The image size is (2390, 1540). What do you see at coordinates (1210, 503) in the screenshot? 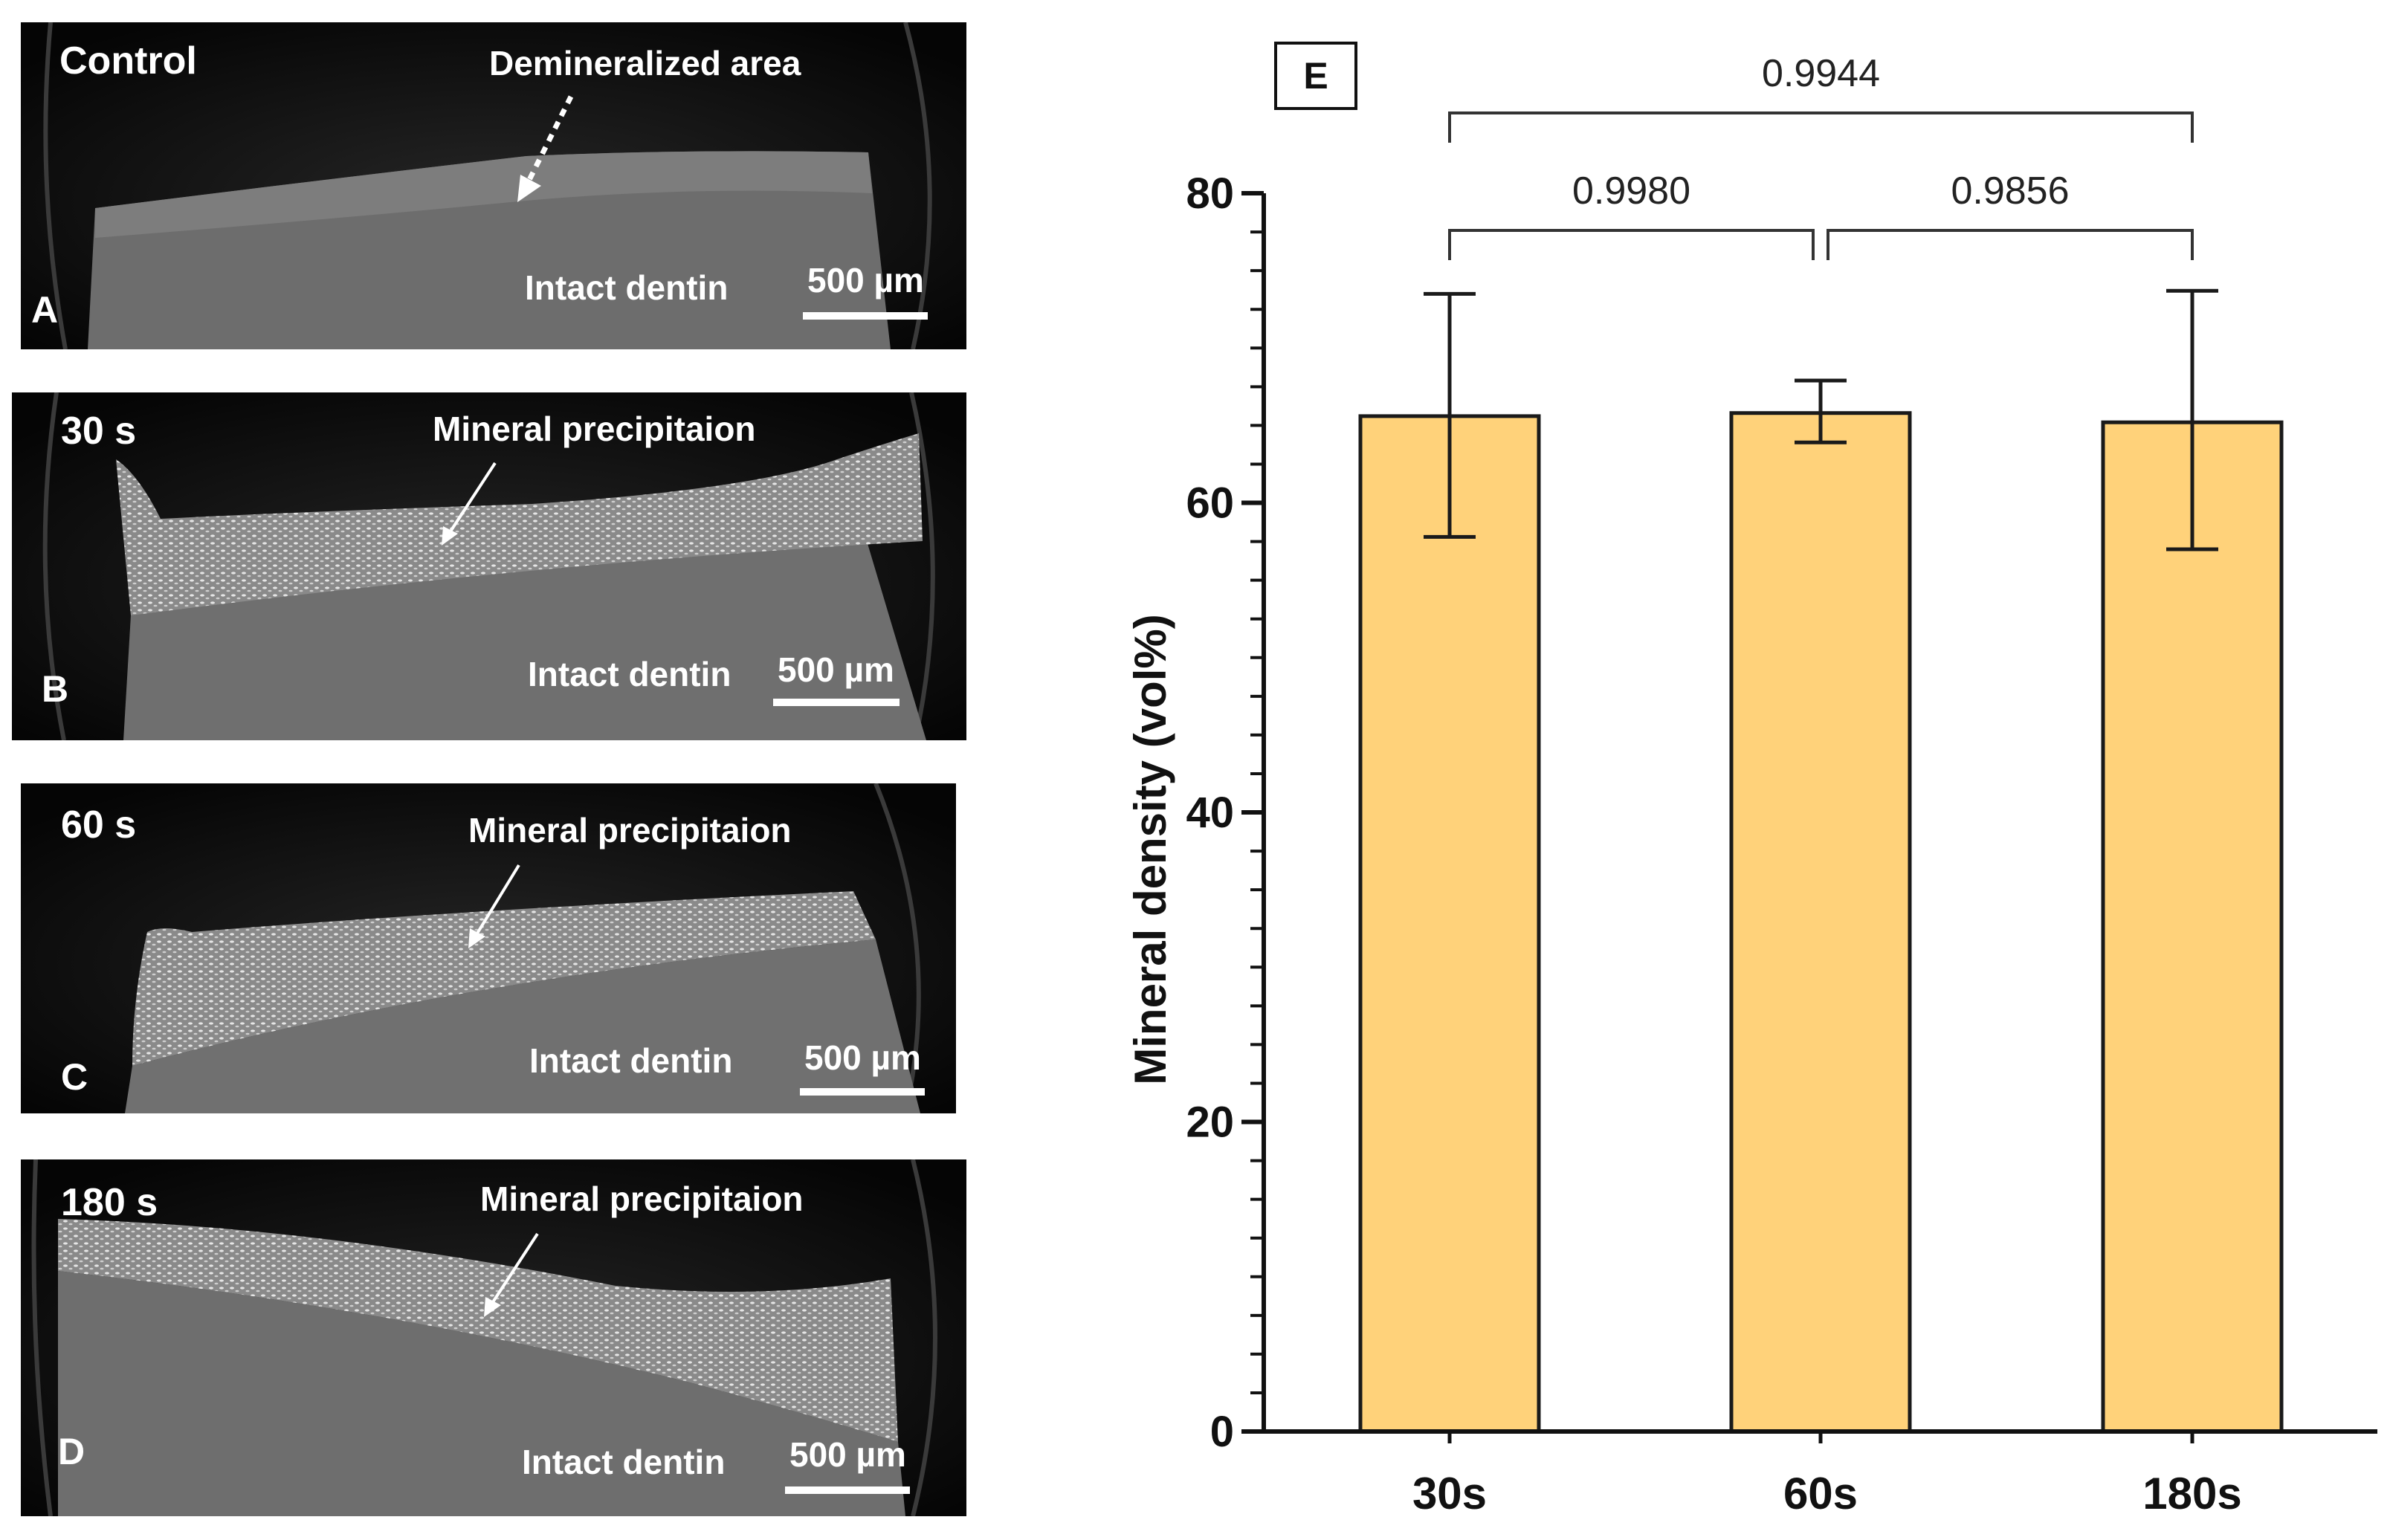
I see `y-tick-label-60: 60` at bounding box center [1210, 503].